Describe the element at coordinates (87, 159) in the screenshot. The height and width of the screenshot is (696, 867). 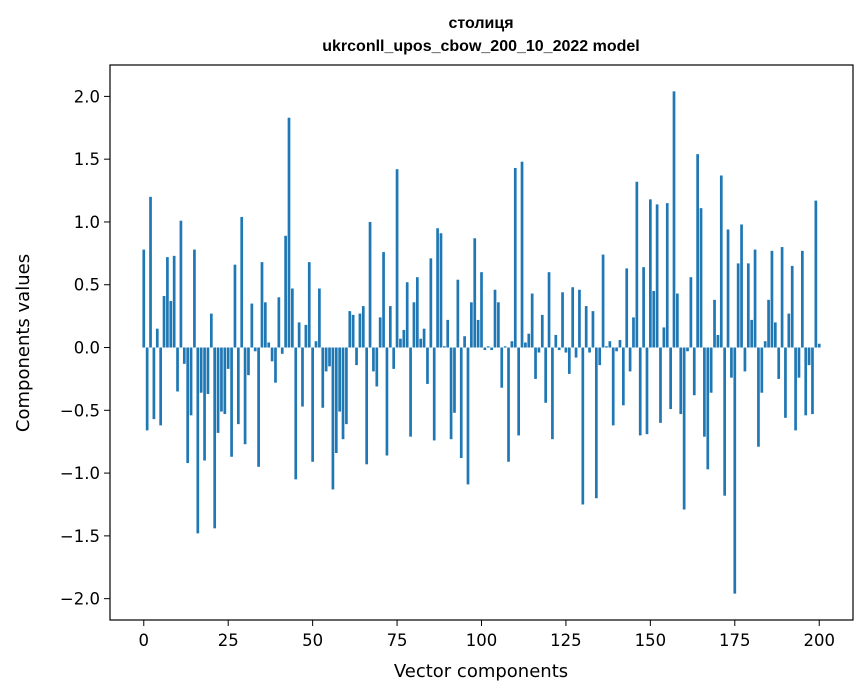
I see `y-tick-label: 1.5` at that location.